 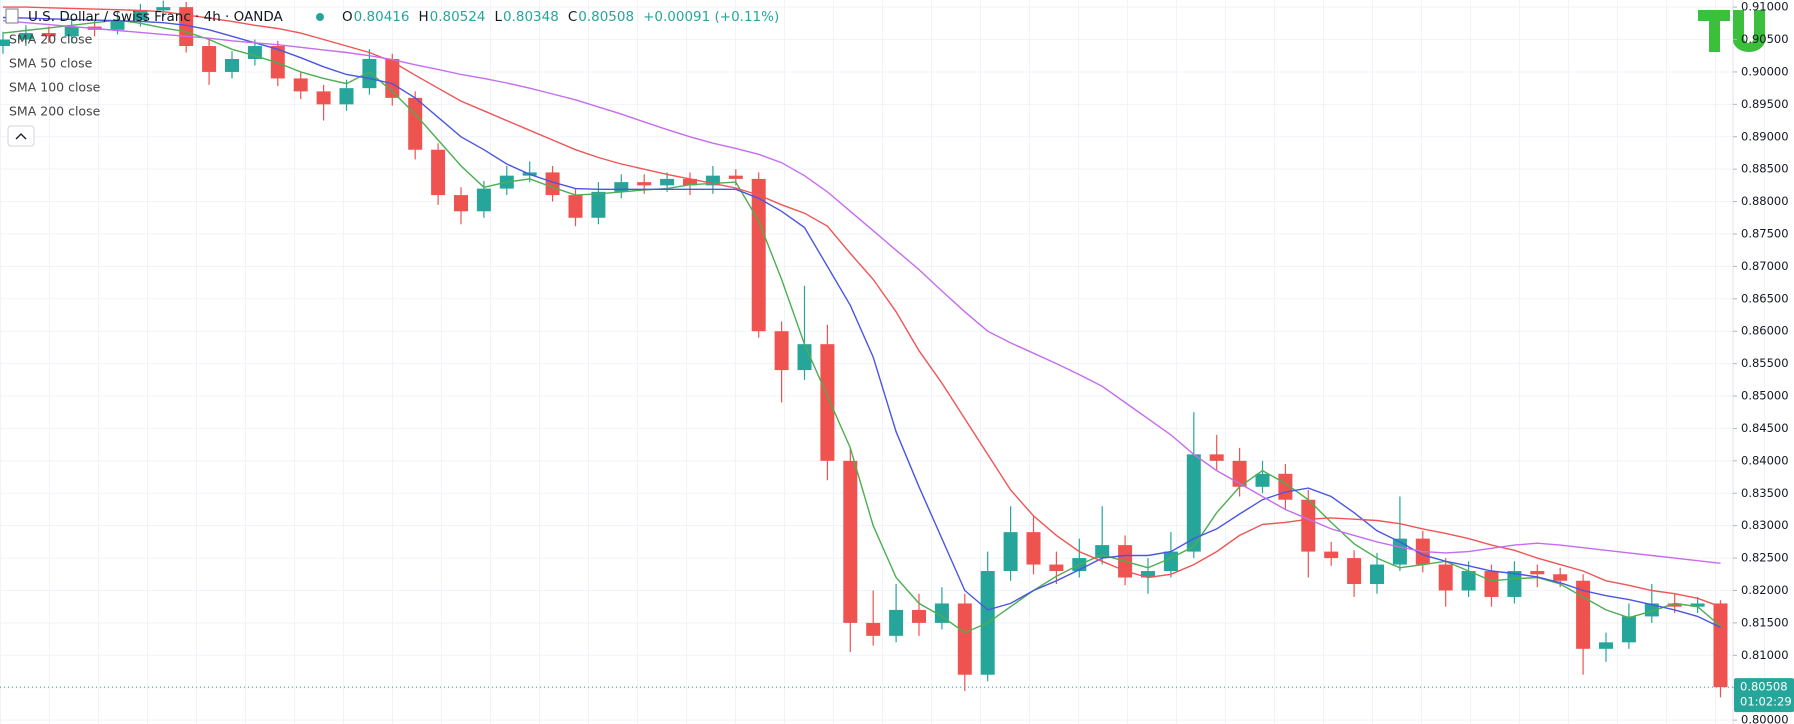 What do you see at coordinates (1765, 233) in the screenshot?
I see `y-tick-label: 0.87500` at bounding box center [1765, 233].